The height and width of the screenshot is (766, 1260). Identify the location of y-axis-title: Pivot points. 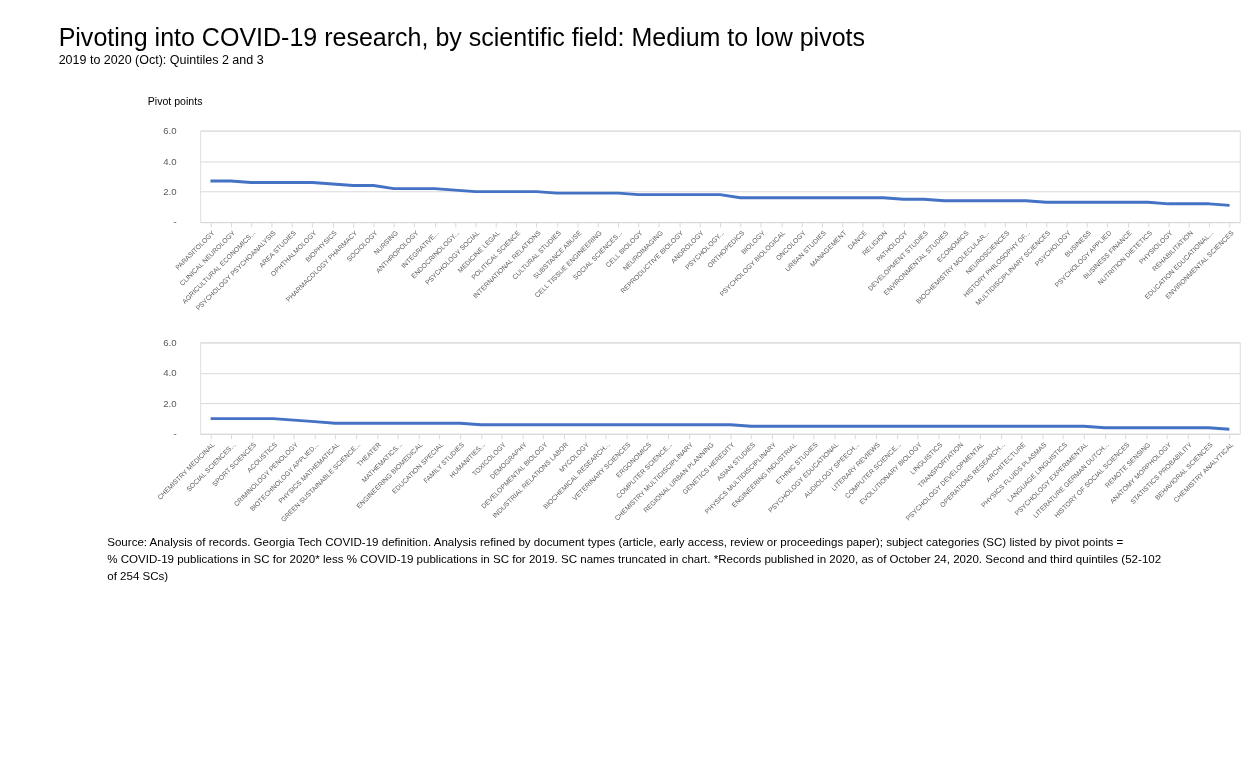
(175, 101).